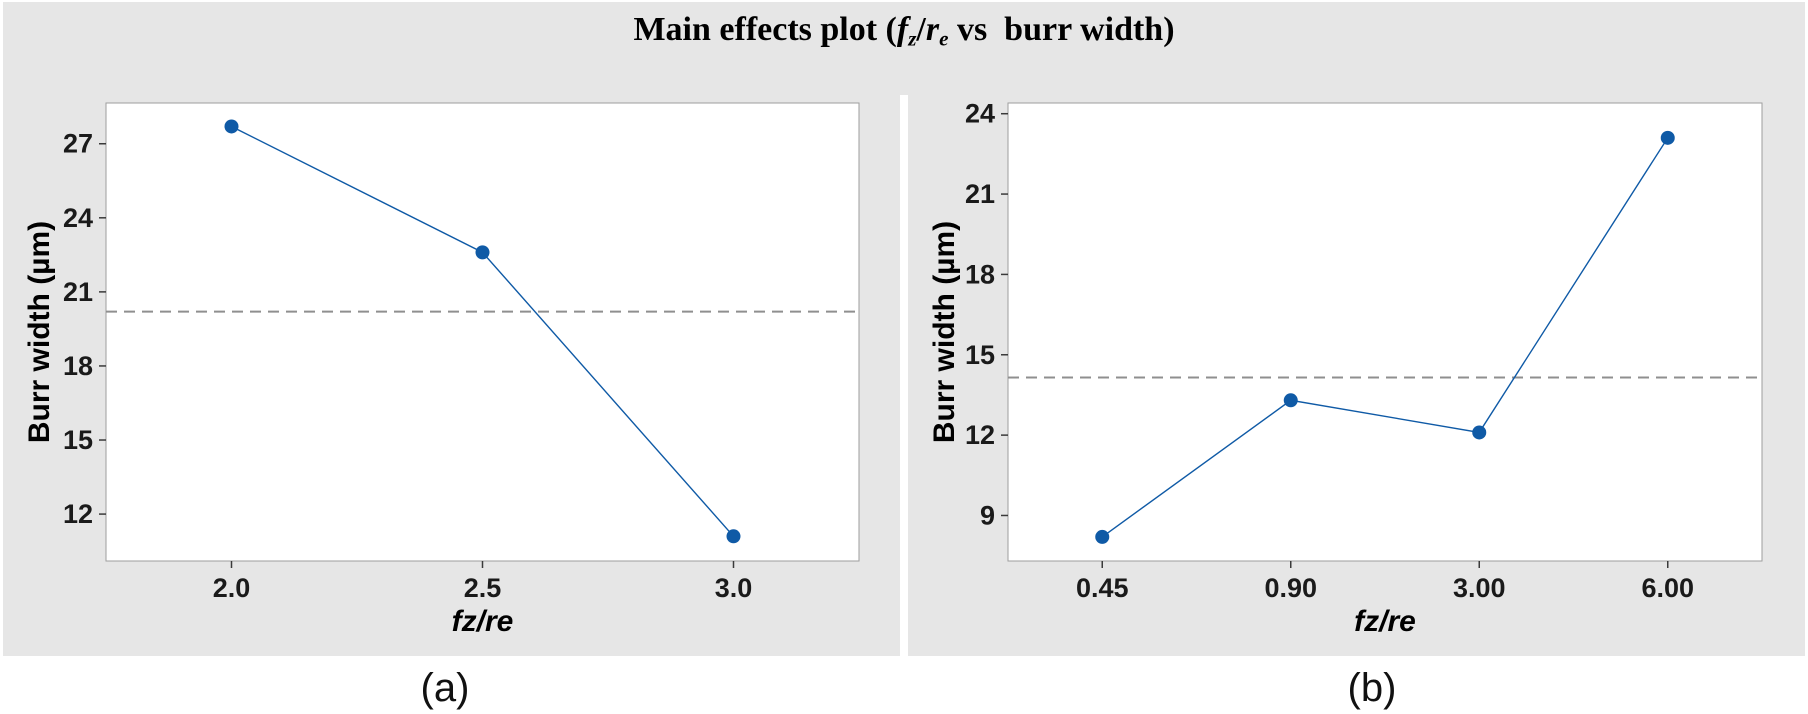  I want to click on title-part: /, so click(921, 29).